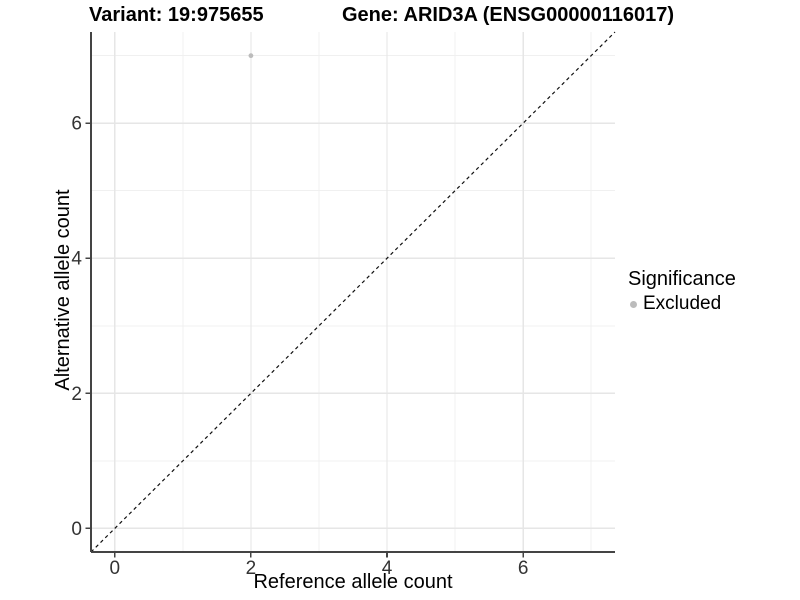 The width and height of the screenshot is (800, 600). What do you see at coordinates (76, 394) in the screenshot?
I see `y-tick-label: 2` at bounding box center [76, 394].